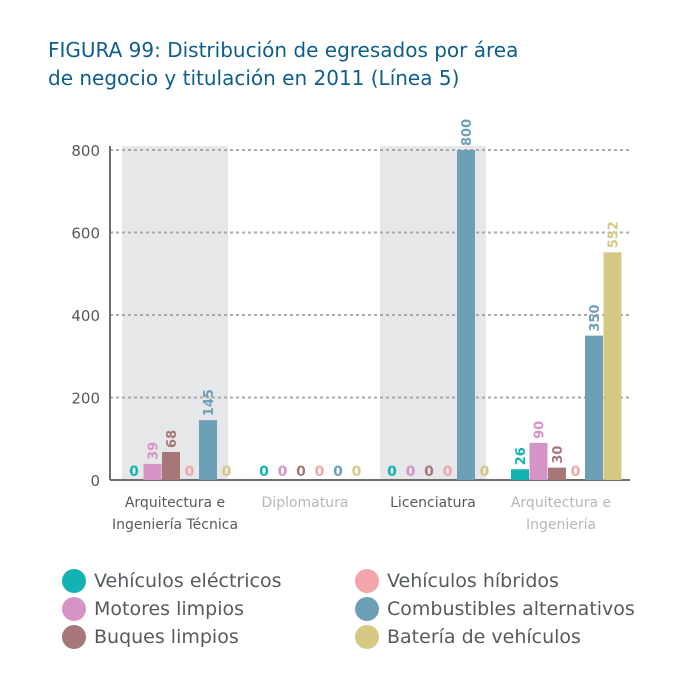  Describe the element at coordinates (95, 481) in the screenshot. I see `y-tick-label: 0` at that location.